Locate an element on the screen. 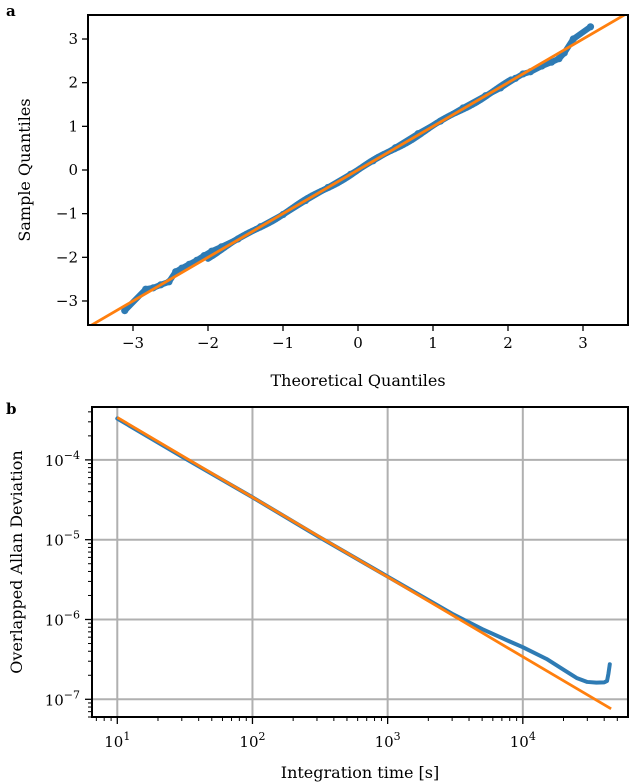  qq-x-tick-label: 1 is located at coordinates (433, 343).